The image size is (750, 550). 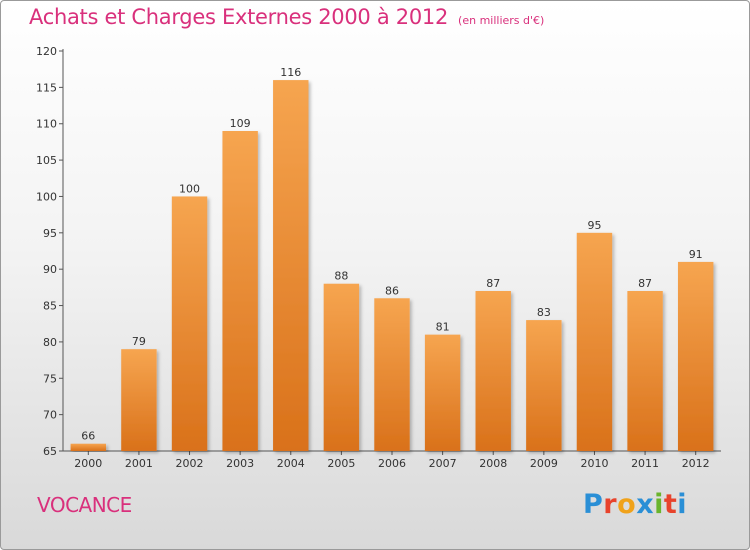 What do you see at coordinates (493, 463) in the screenshot?
I see `x-tick-label: 2008` at bounding box center [493, 463].